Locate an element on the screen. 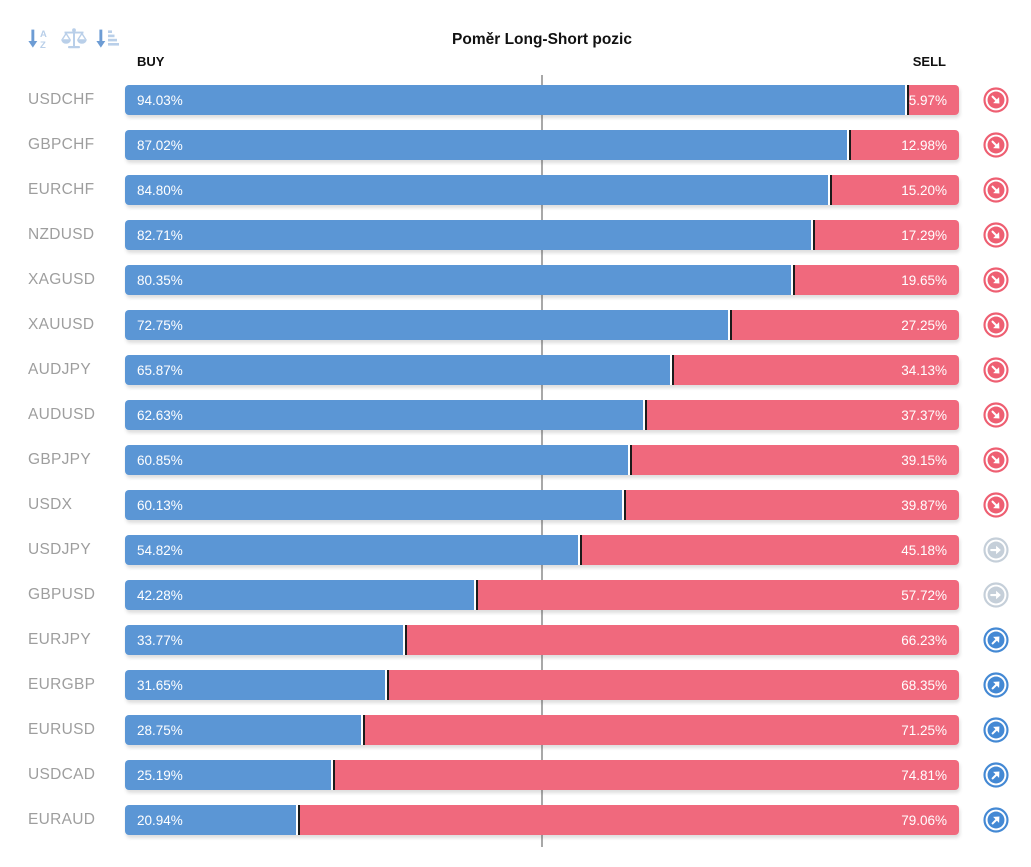 The image size is (1031, 867). sort-amount-button is located at coordinates (107, 40).